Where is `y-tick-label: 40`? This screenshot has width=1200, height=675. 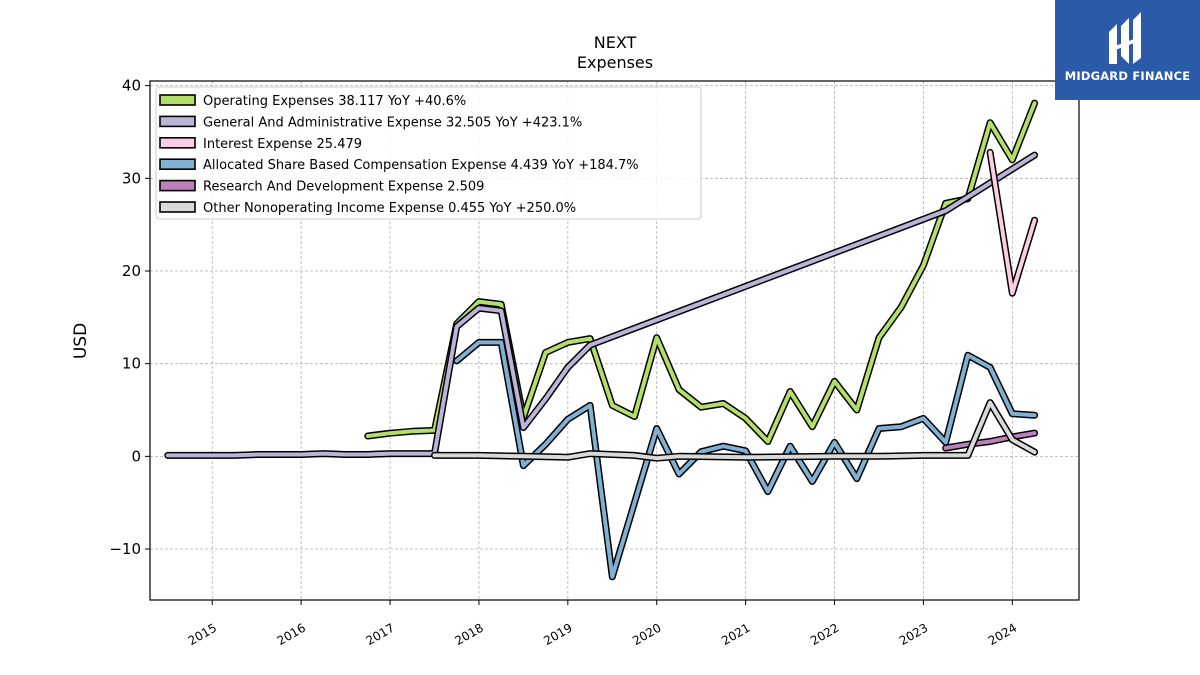 y-tick-label: 40 is located at coordinates (131, 86).